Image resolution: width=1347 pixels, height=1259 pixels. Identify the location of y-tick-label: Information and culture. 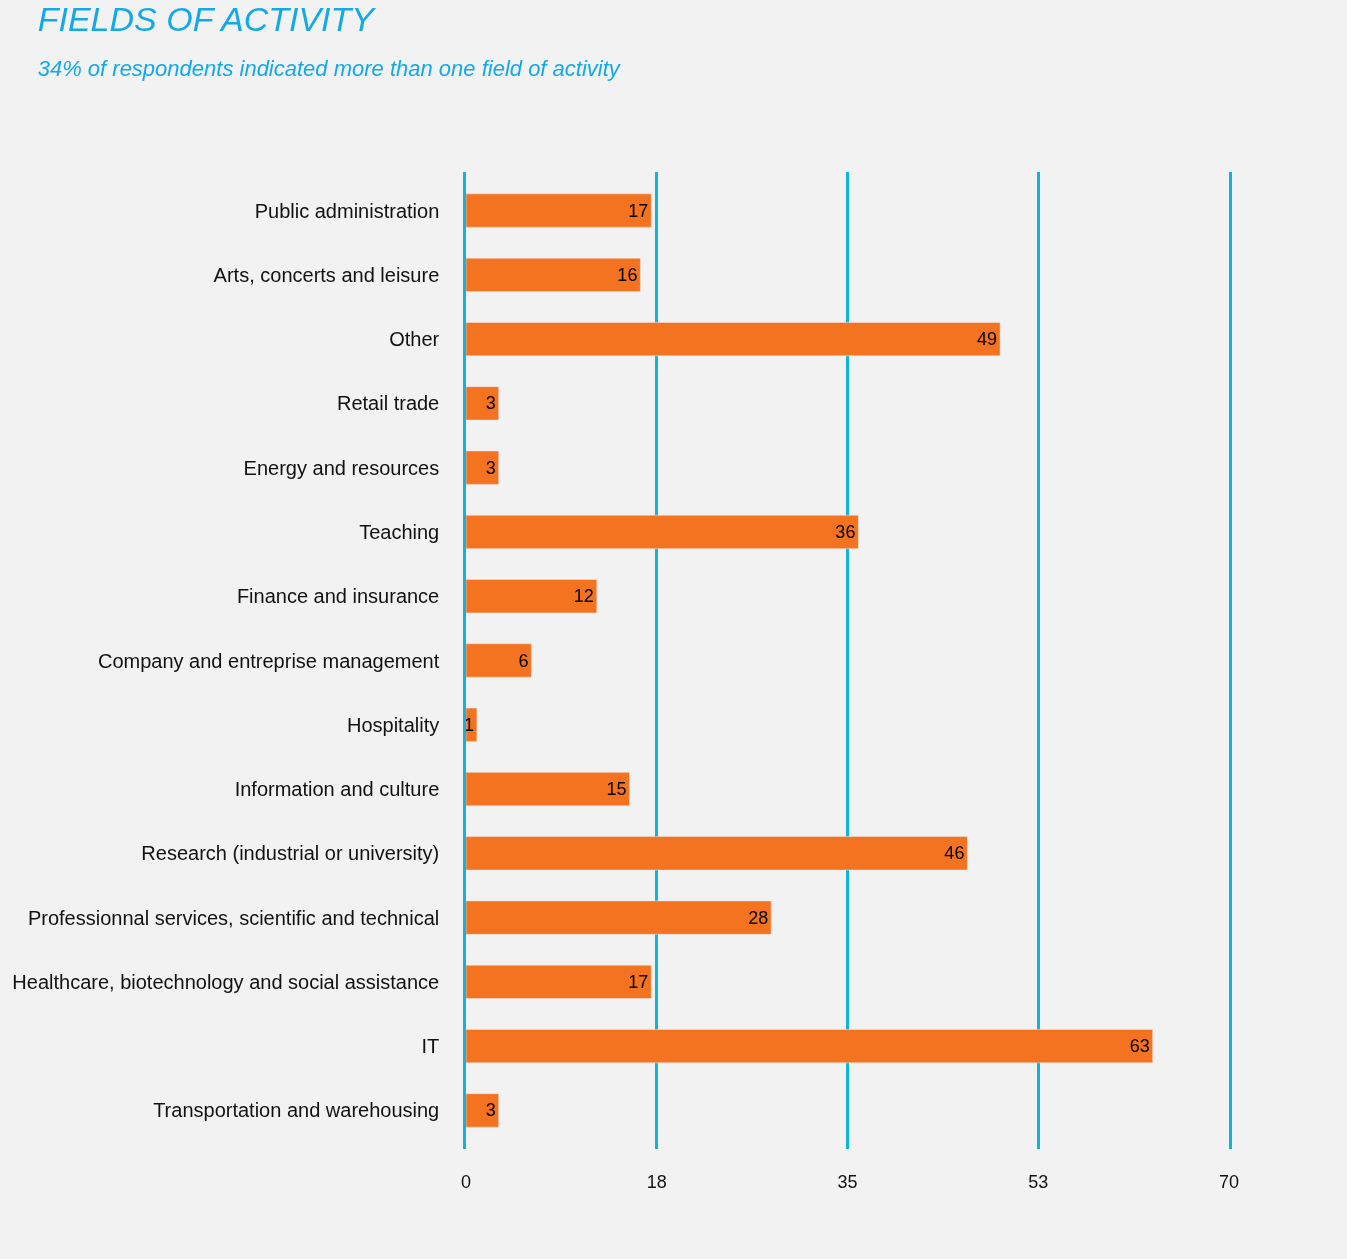
(337, 789).